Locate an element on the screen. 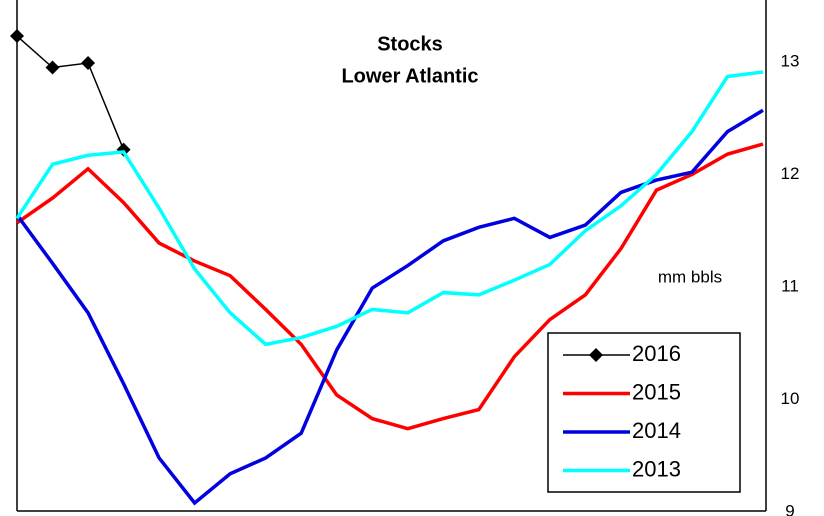  y-tick-label: 10 is located at coordinates (790, 398).